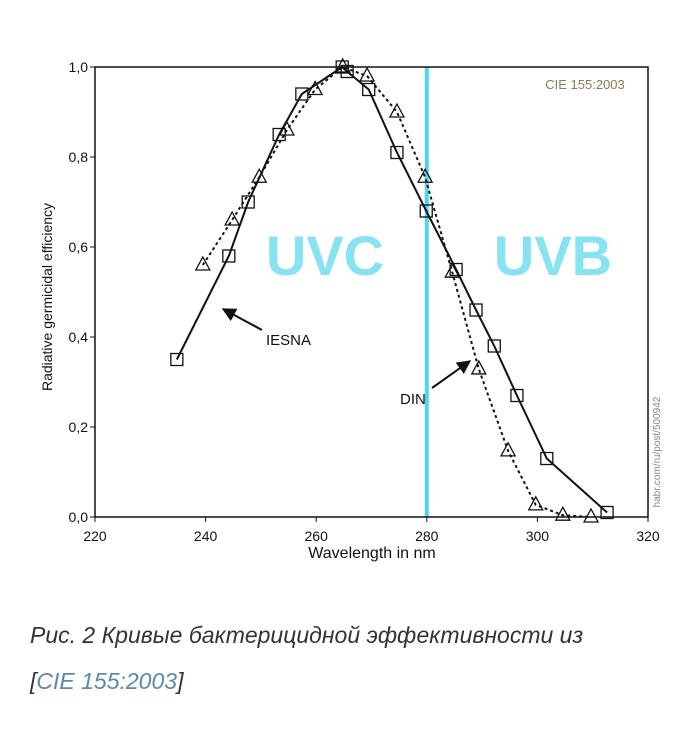 This screenshot has width=700, height=742. Describe the element at coordinates (585, 84) in the screenshot. I see `source-label: CIE 155:2003` at that location.